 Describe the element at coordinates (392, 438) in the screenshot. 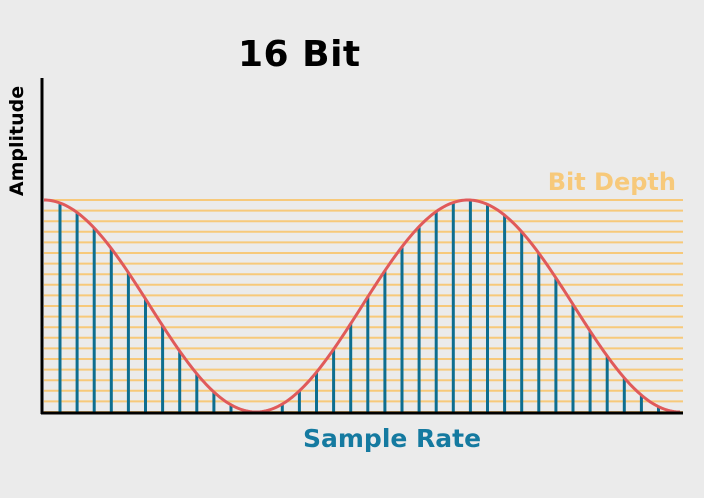

I see `sample-rate-label: Sample Rate` at that location.